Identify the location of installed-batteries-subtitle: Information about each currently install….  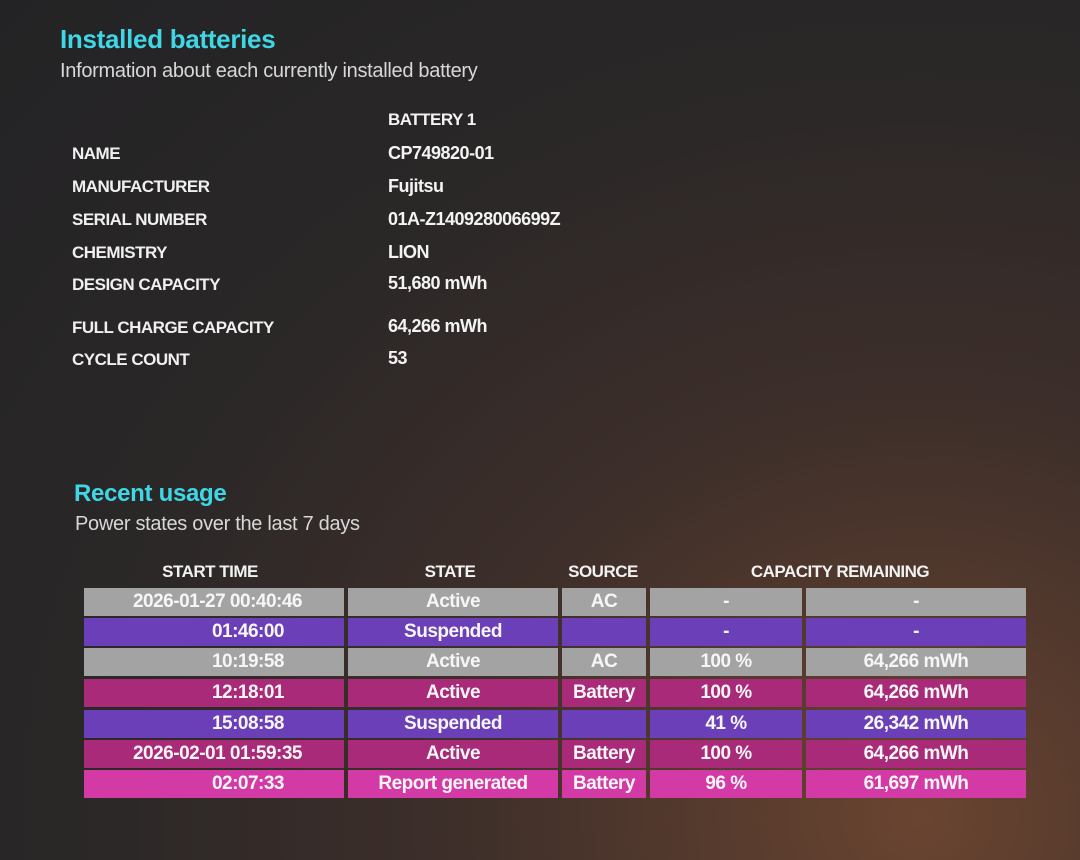
(269, 71).